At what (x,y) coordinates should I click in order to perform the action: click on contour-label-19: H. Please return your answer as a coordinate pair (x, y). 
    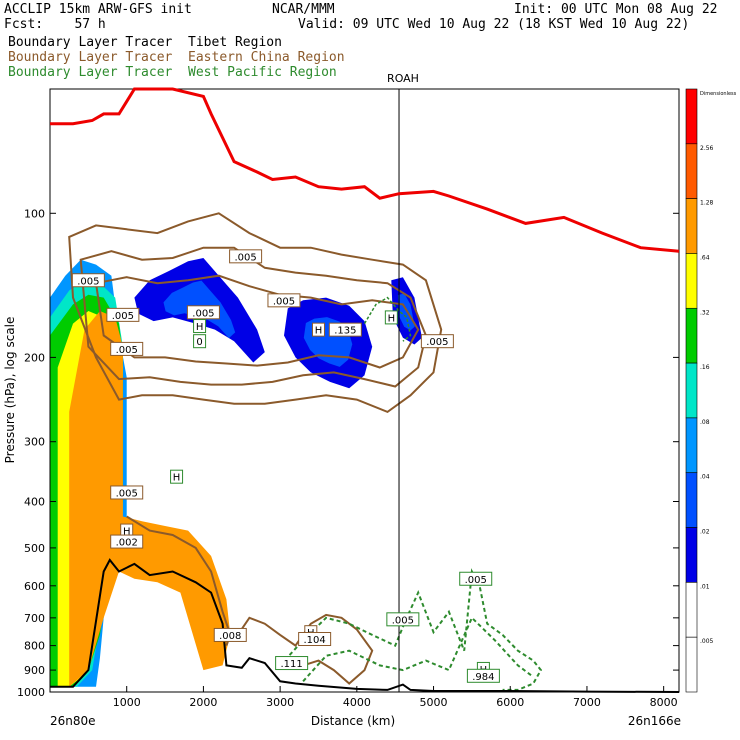
    Looking at the image, I should click on (177, 478).